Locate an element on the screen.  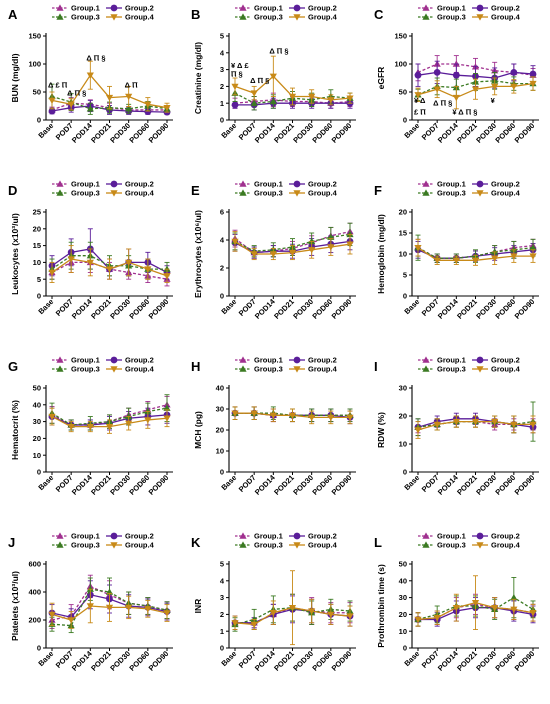
y-axis-label: Erythrocytes (x10⁶/ul) is located at coordinates (198, 254).